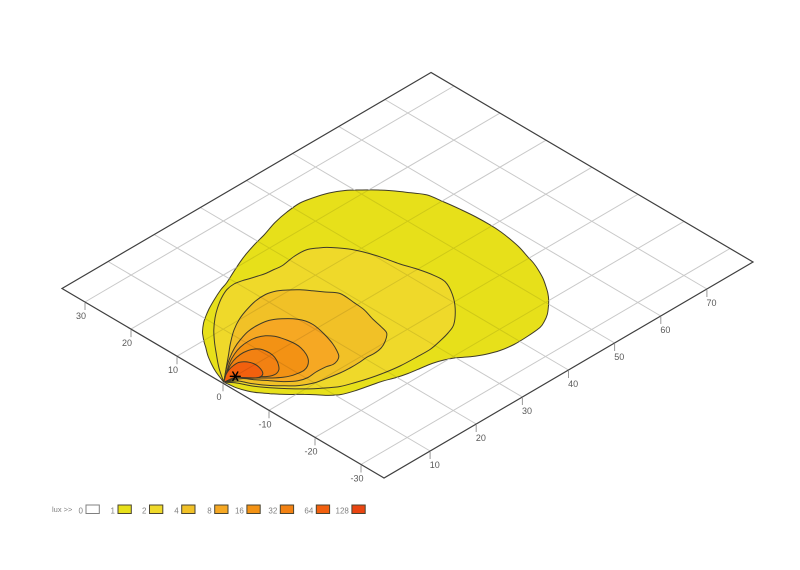 This screenshot has width=800, height=570. What do you see at coordinates (573, 384) in the screenshot?
I see `svg-text: 40` at bounding box center [573, 384].